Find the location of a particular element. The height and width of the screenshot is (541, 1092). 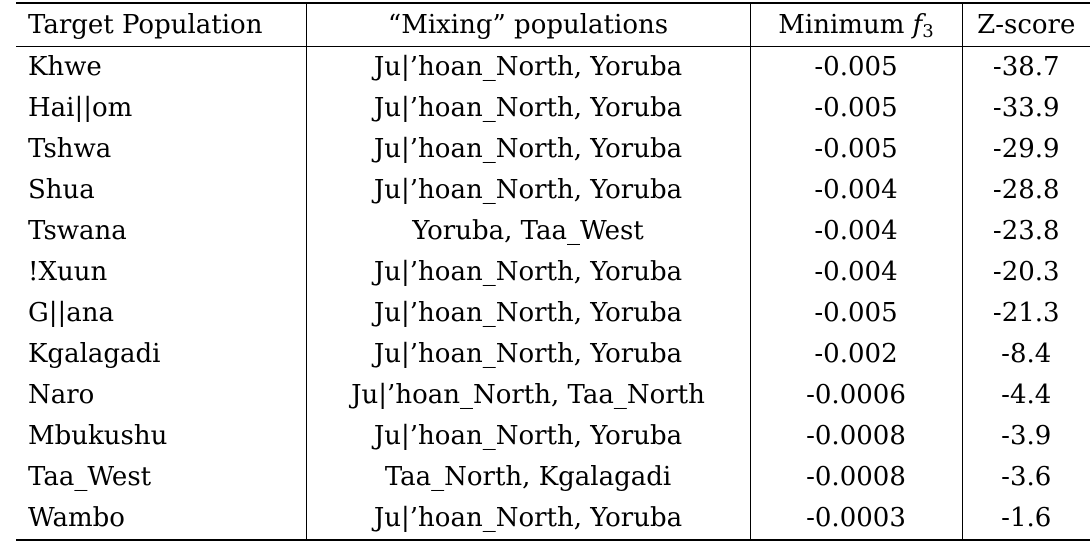

cell-minimum-f3: -0.002 is located at coordinates (855, 354).